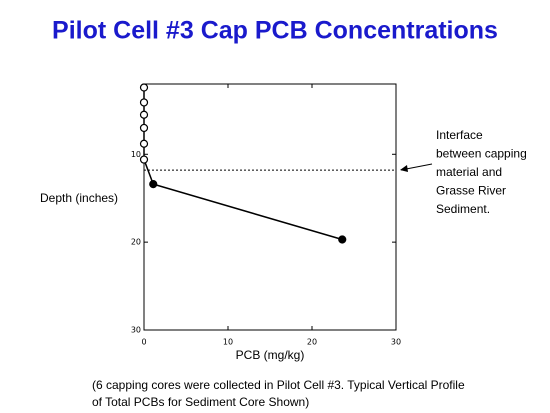  What do you see at coordinates (463, 209) in the screenshot?
I see `annotation: Sediment.` at bounding box center [463, 209].